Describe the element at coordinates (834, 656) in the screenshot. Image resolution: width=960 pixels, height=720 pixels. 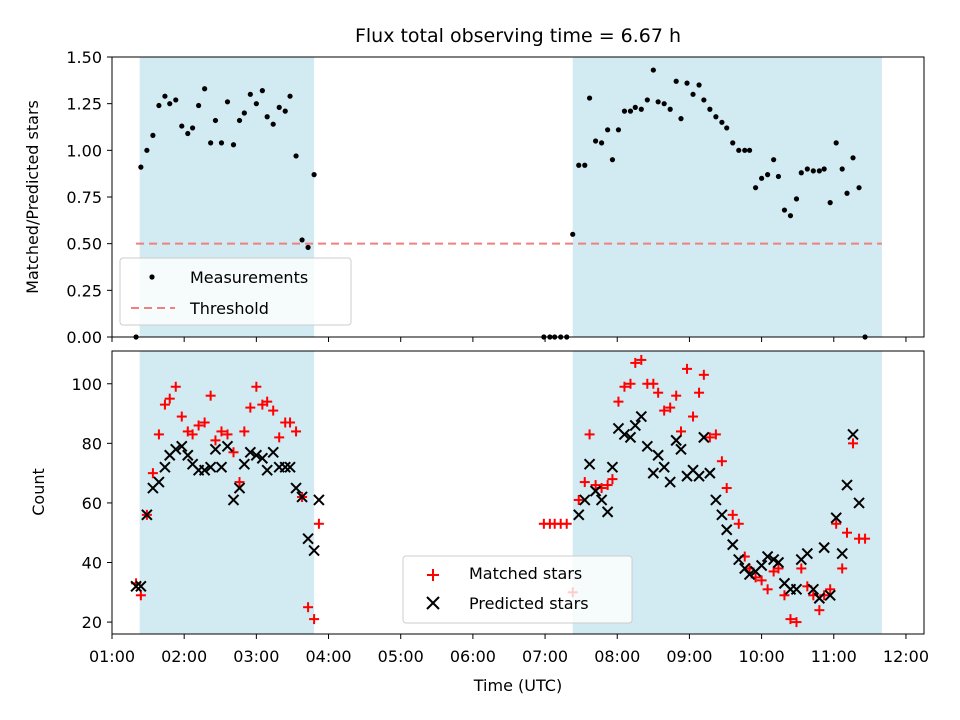
I see `x-tick-label: 11:00` at that location.